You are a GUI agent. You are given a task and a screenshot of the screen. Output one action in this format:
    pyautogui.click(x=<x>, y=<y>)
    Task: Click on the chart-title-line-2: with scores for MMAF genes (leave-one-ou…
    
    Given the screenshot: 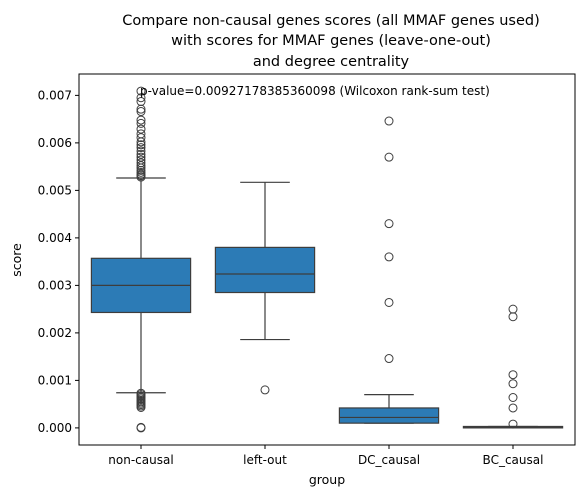 What is the action you would take?
    pyautogui.click(x=331, y=41)
    